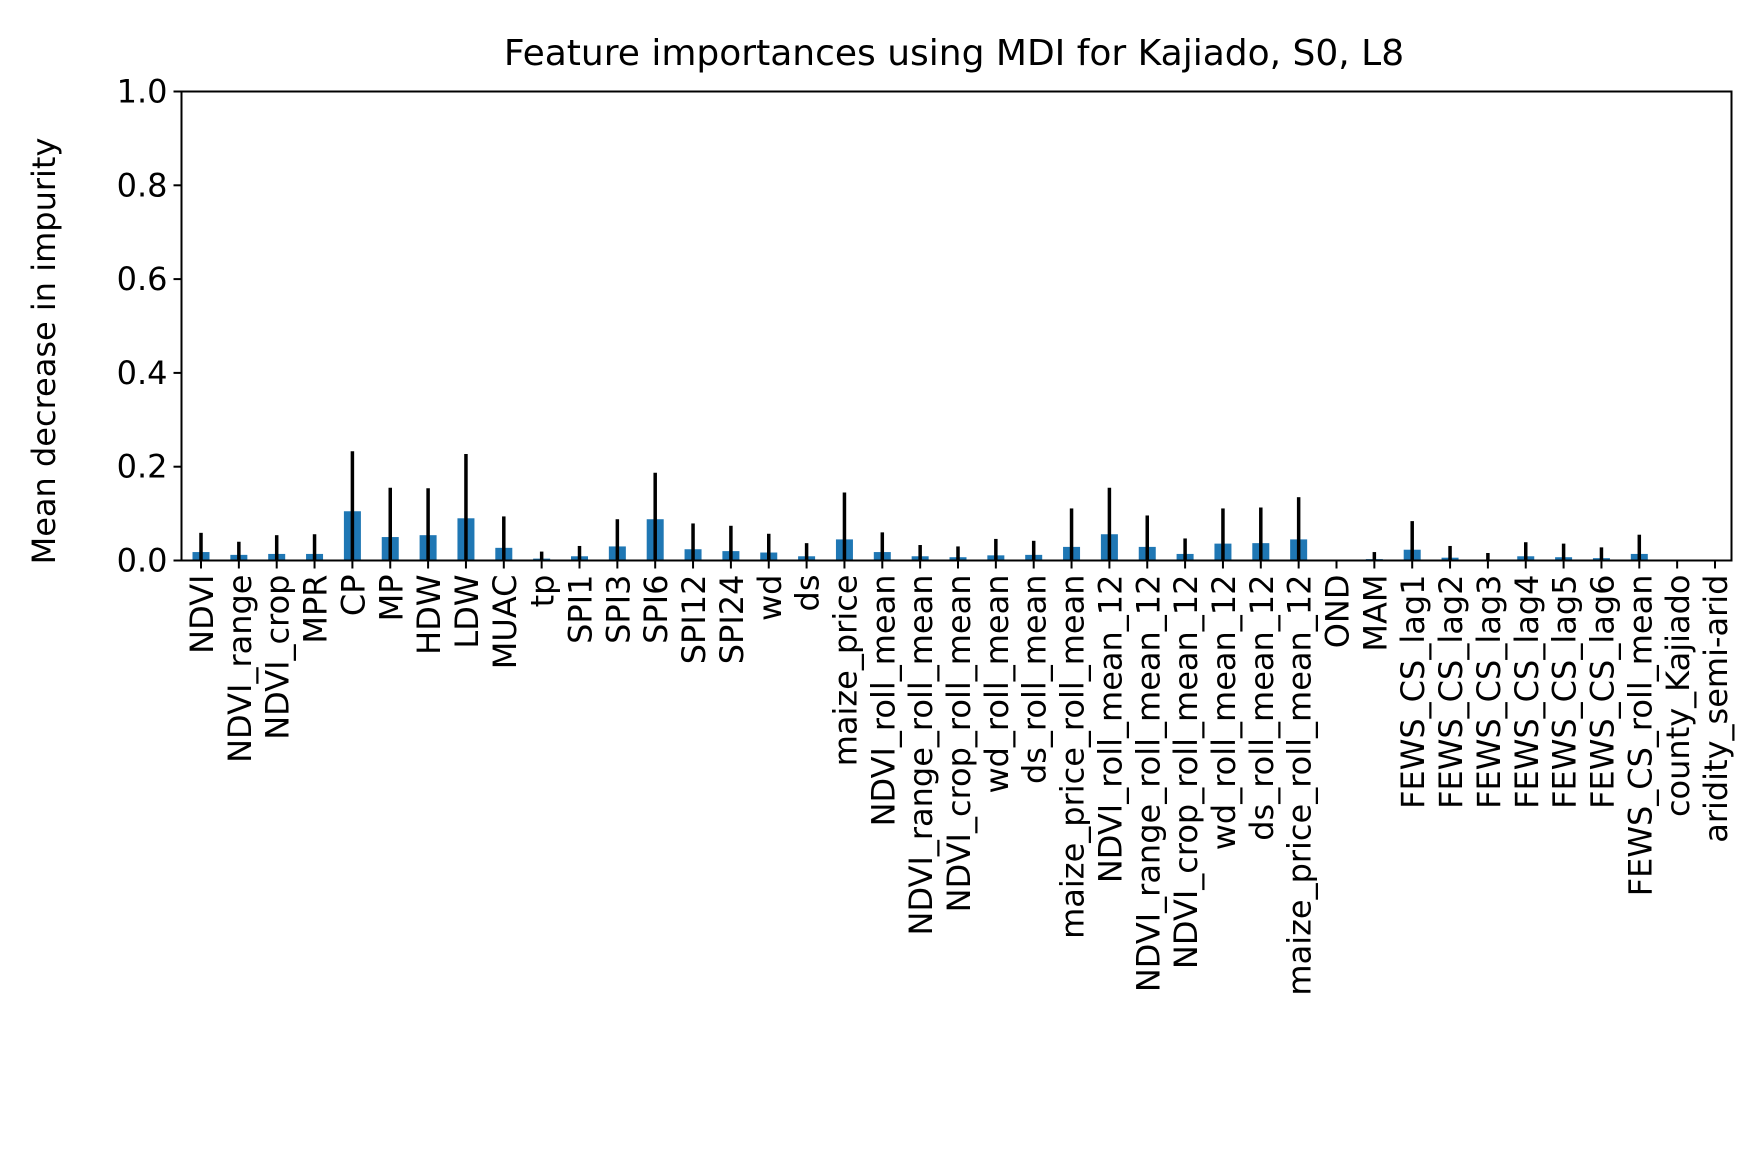  I want to click on x-tick-label: county_Kajiado, so click(1678, 696).